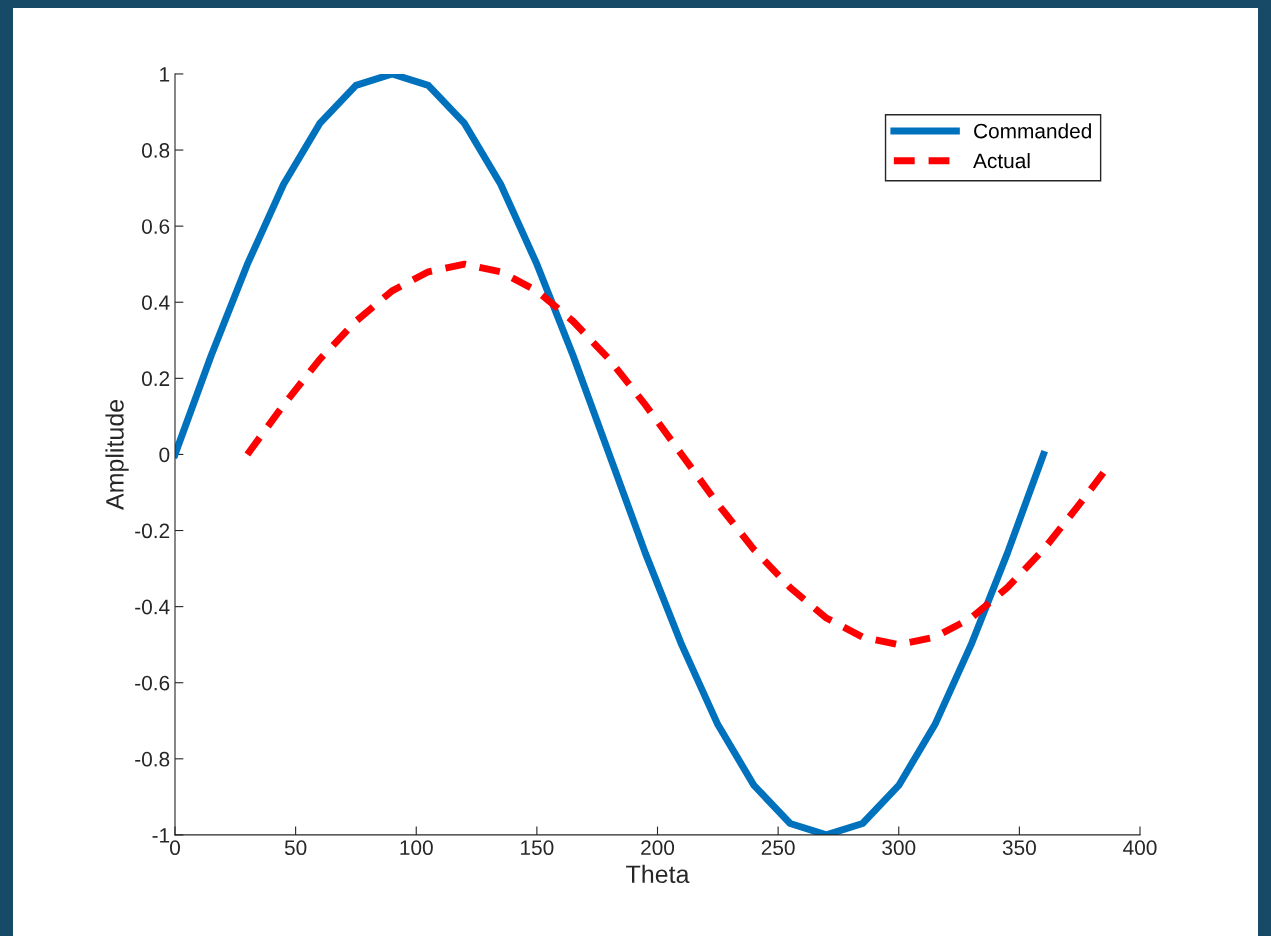  I want to click on y-tick-label: -0.2, so click(152, 531).